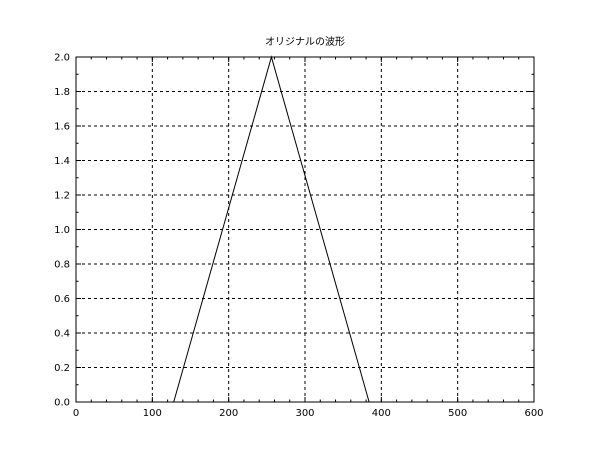 Image resolution: width=610 pixels, height=460 pixels. I want to click on y-axis-tick-labels: 0.0 0.2 0.4 0.6 0.8 1.0 1.2 1.4 1.6 1.8 2.0, so click(62, 231).